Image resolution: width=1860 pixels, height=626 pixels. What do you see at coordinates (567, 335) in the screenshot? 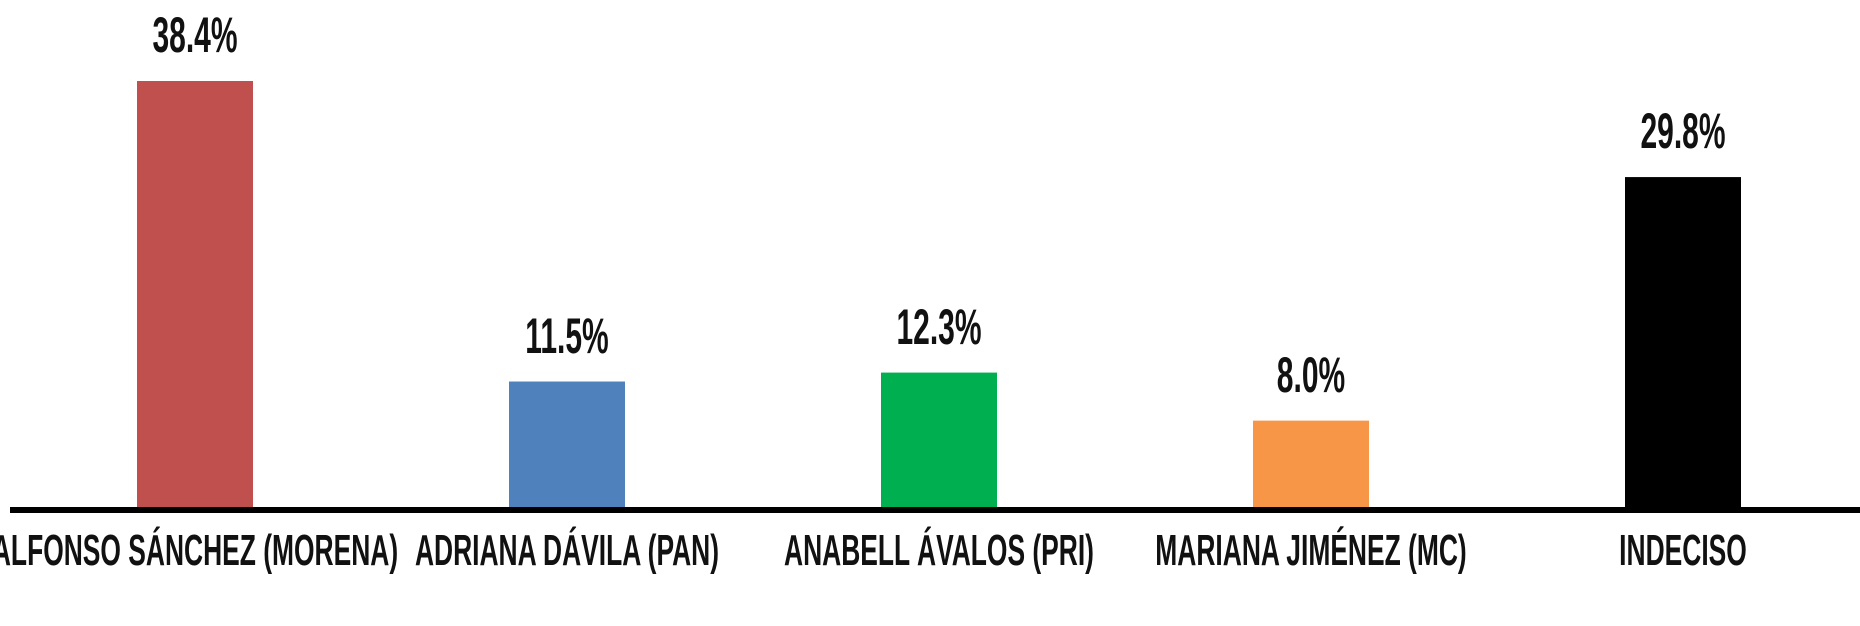
I see `value-label: 11.5%` at bounding box center [567, 335].